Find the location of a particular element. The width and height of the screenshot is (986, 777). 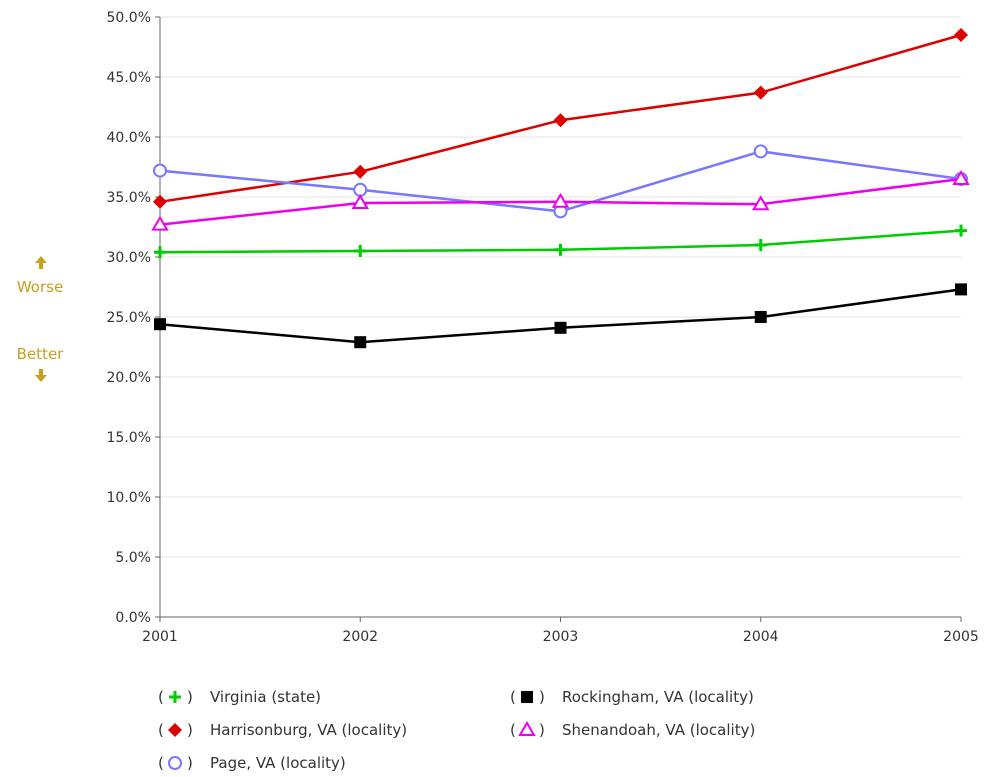

legend-item: () Rockingham, VA (locality) is located at coordinates (632, 697).